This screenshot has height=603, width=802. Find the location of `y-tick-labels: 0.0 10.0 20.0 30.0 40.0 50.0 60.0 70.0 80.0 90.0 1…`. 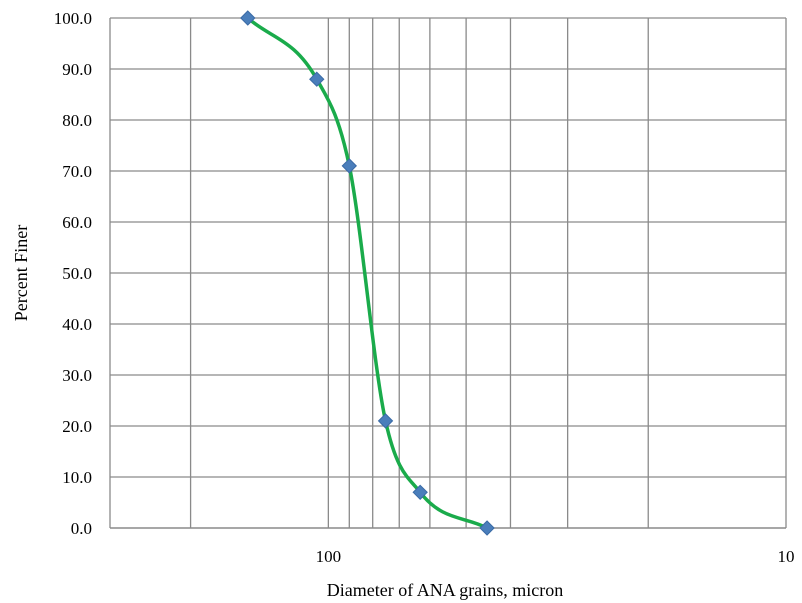

y-tick-labels: 0.0 10.0 20.0 30.0 40.0 50.0 60.0 70.0 80.0 90.0 1… is located at coordinates (73, 273).